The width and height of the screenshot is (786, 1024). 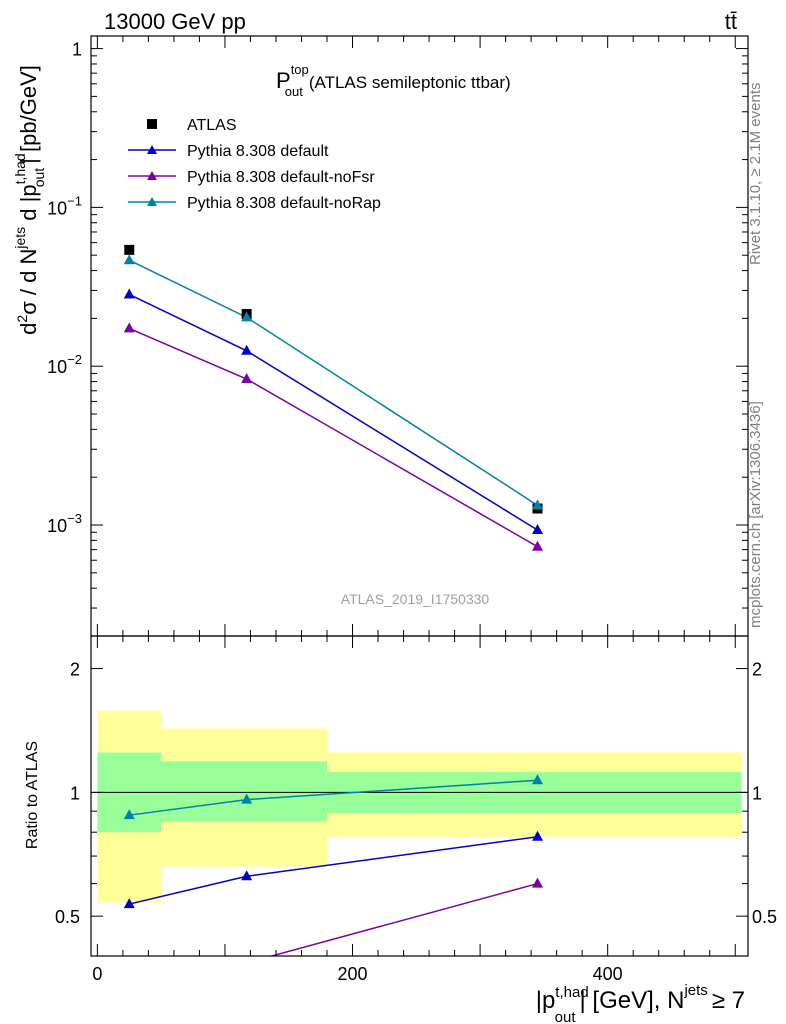 I want to click on ratio-ytick-label-left-0: 2, so click(x=75, y=670).